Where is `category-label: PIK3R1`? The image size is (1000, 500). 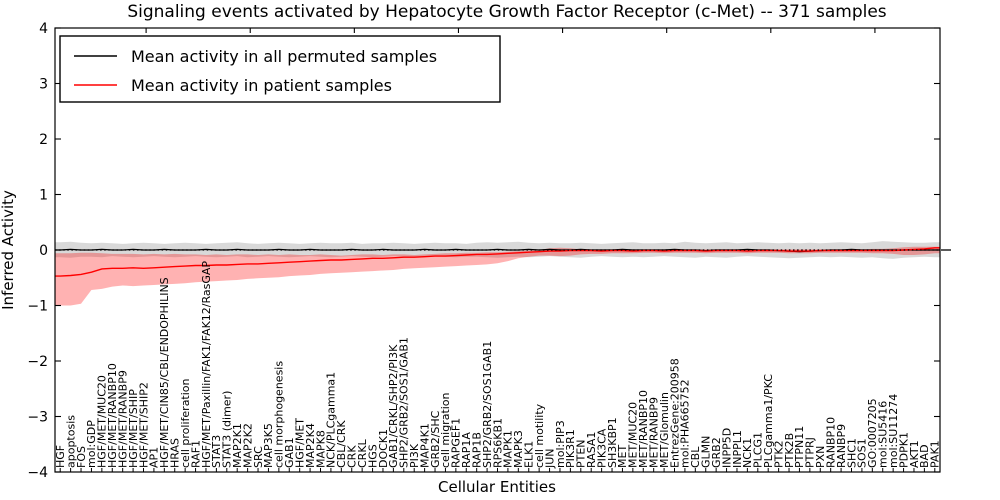 category-label: PIK3R1 is located at coordinates (570, 448).